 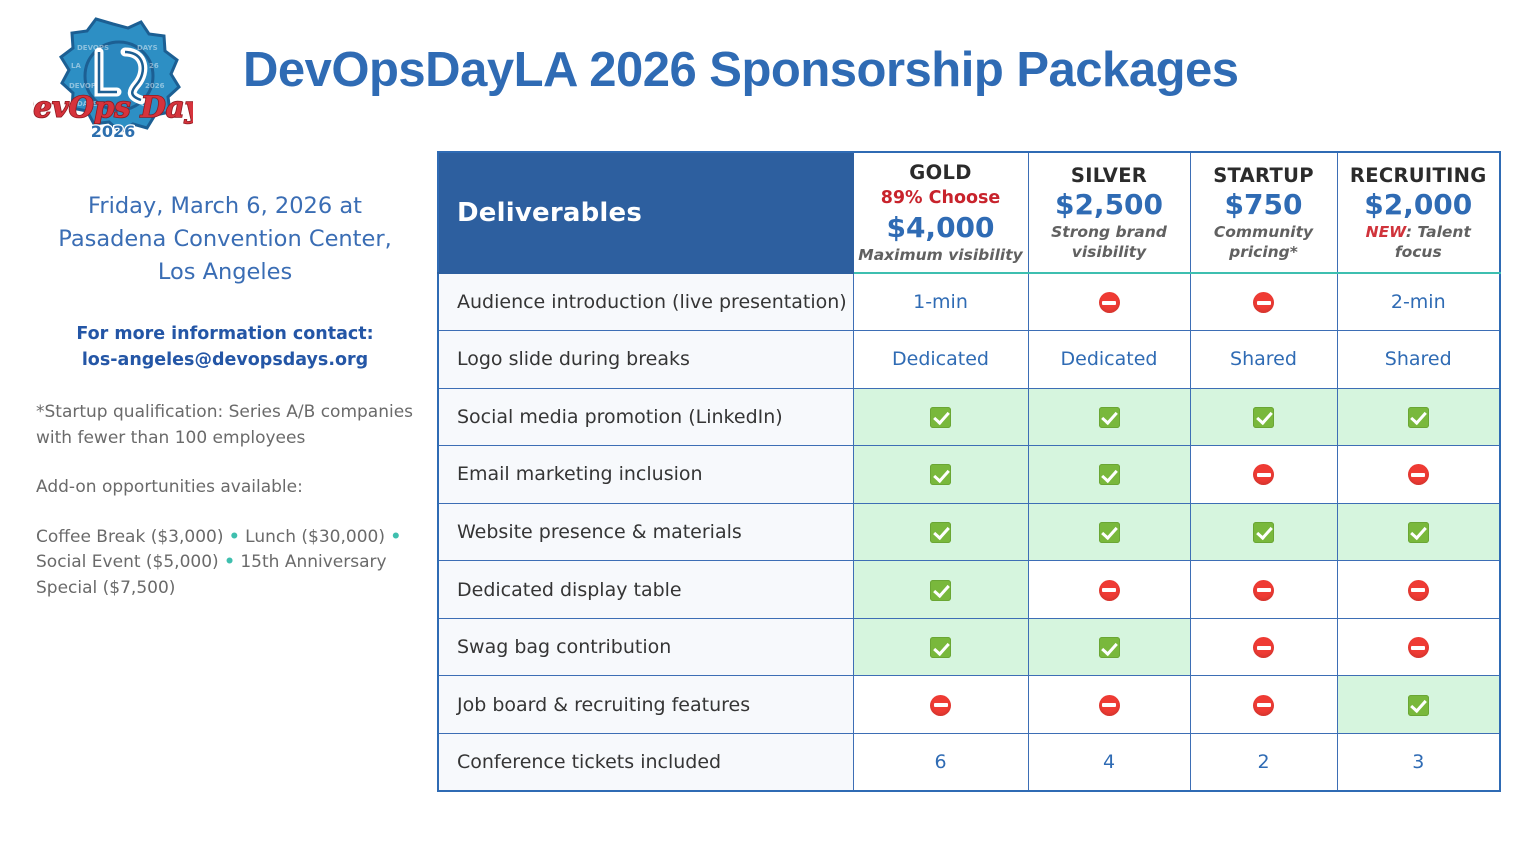 What do you see at coordinates (1263, 204) in the screenshot?
I see `tier-price: $750` at bounding box center [1263, 204].